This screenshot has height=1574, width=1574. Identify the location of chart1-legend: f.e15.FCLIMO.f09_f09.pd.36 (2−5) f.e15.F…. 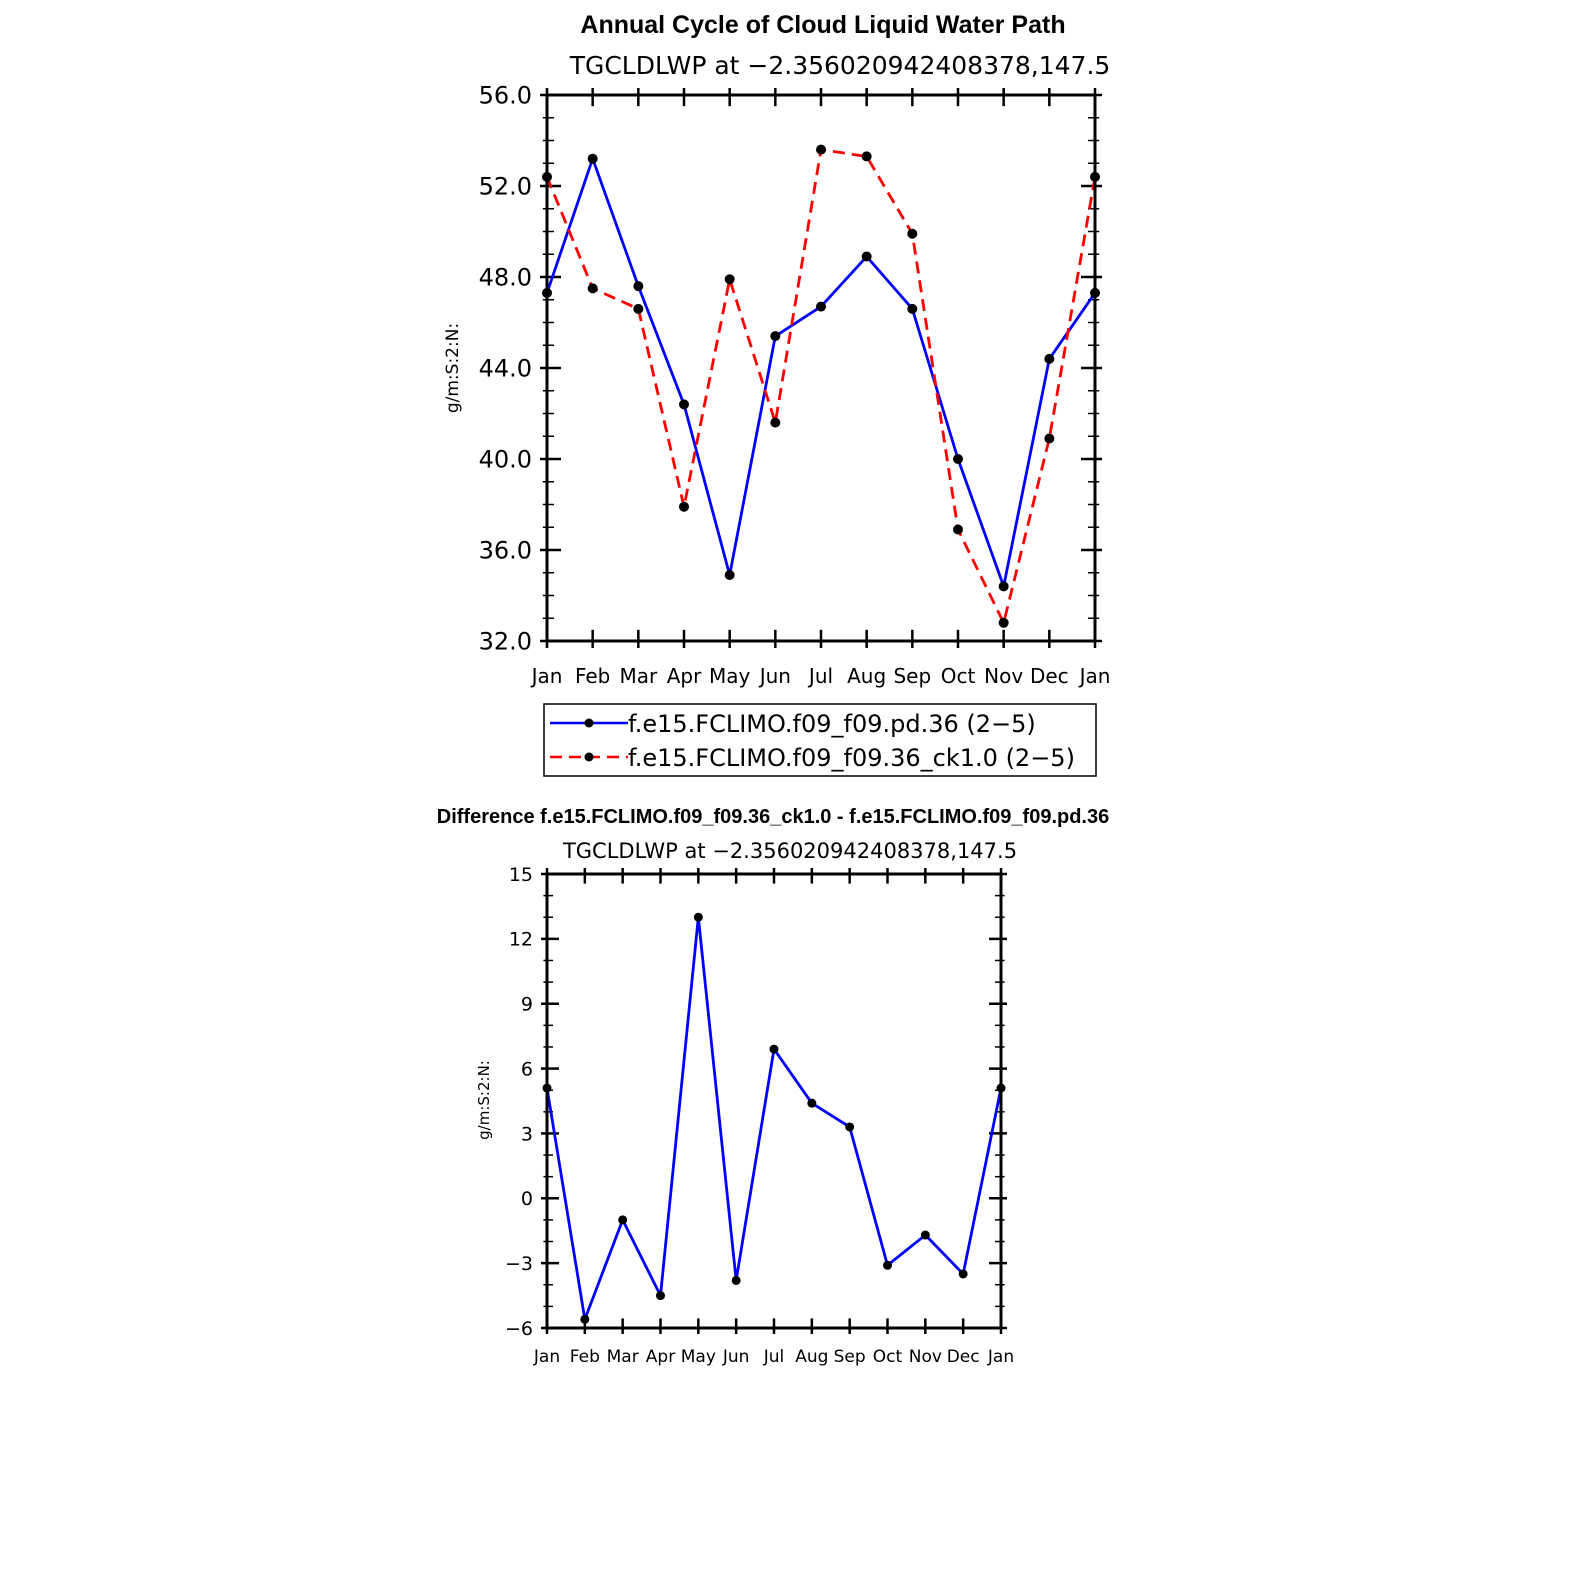
(820, 740).